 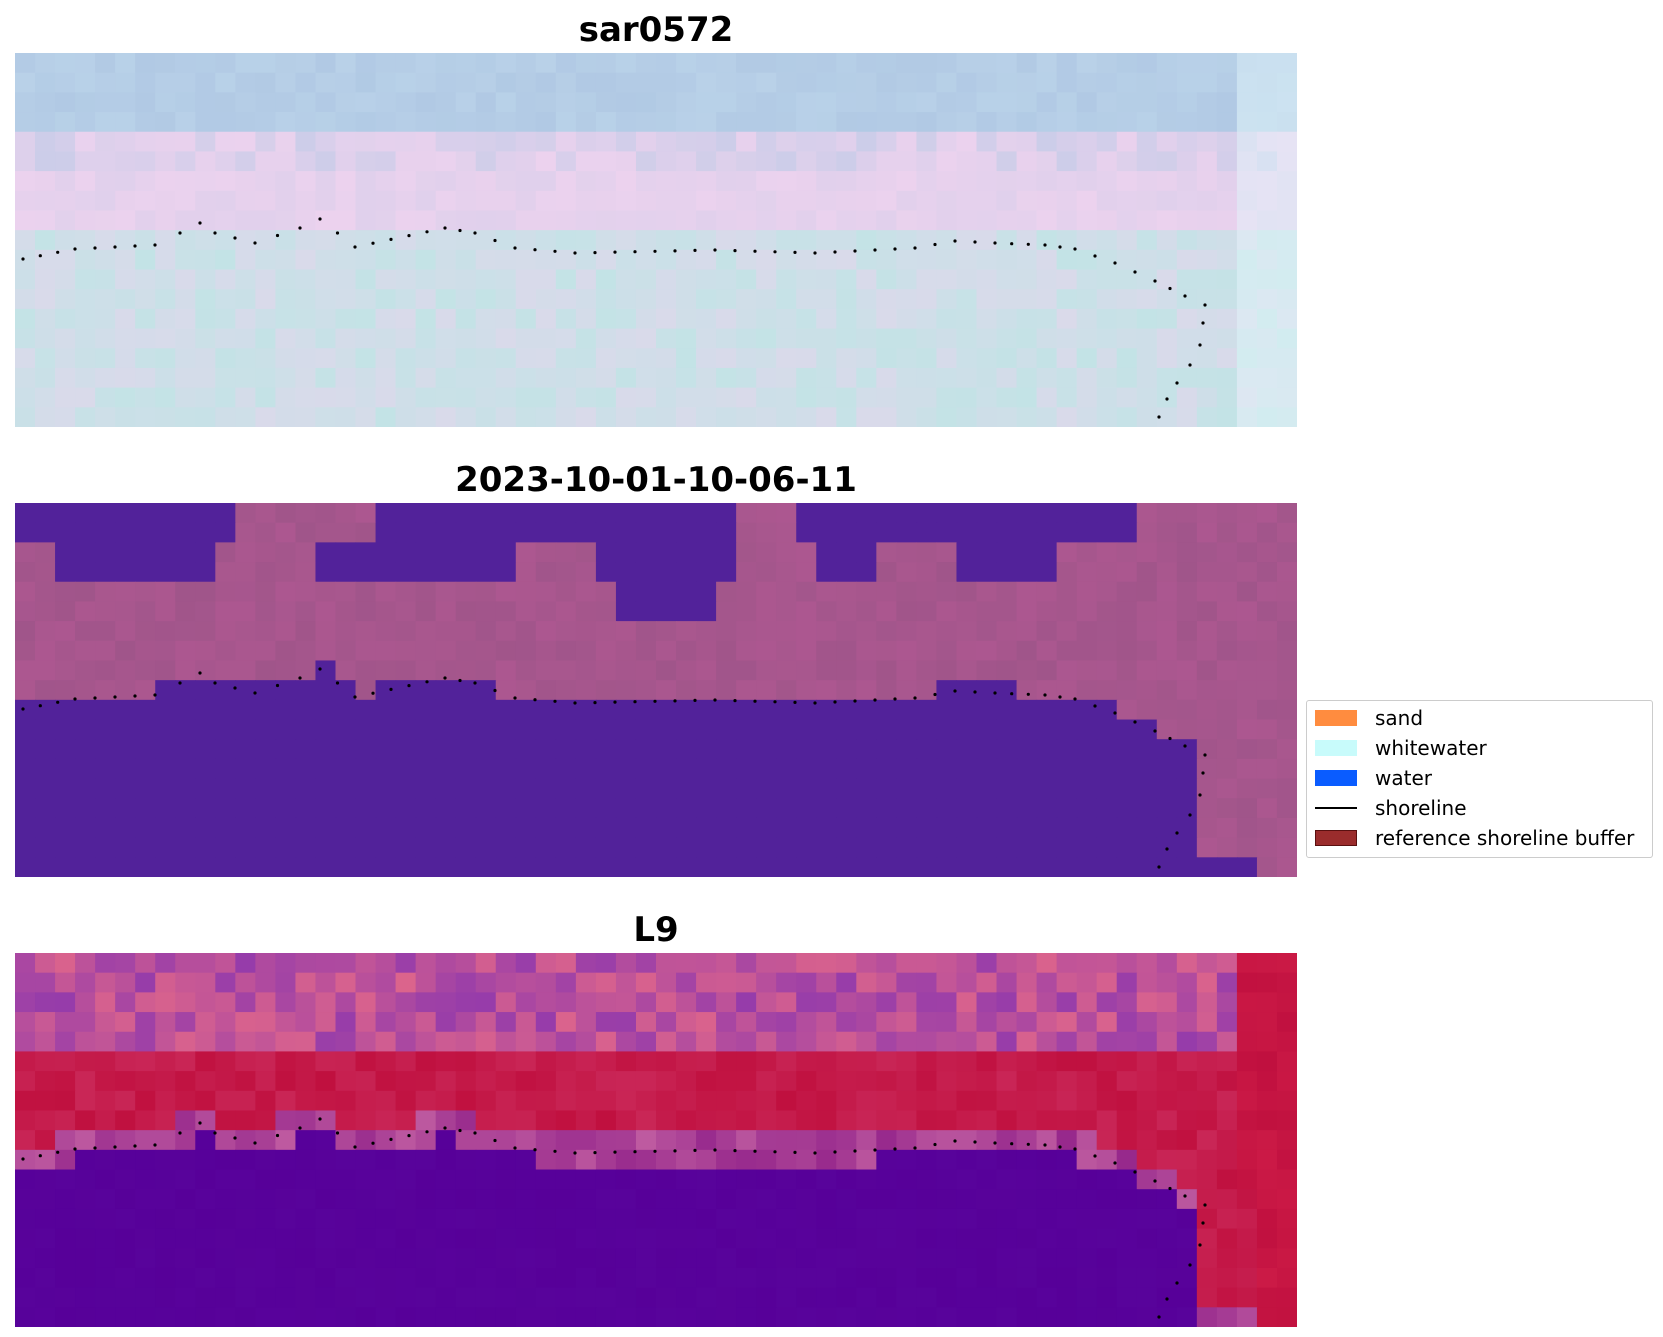 I want to click on legend-item-reference-buffer: reference shoreline buffer, so click(x=1480, y=838).